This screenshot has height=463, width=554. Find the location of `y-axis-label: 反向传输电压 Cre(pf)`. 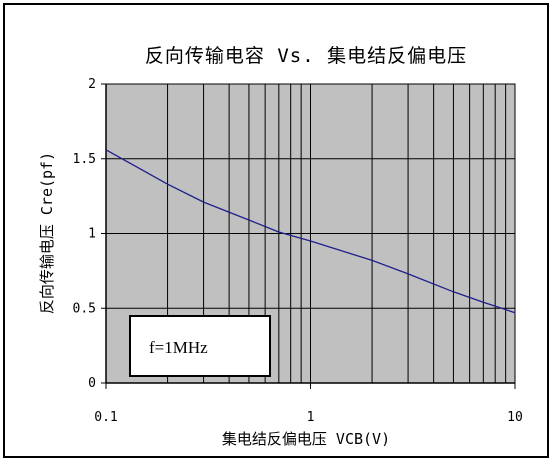

y-axis-label: 反向传输电压 Cre(pf) is located at coordinates (47, 233).